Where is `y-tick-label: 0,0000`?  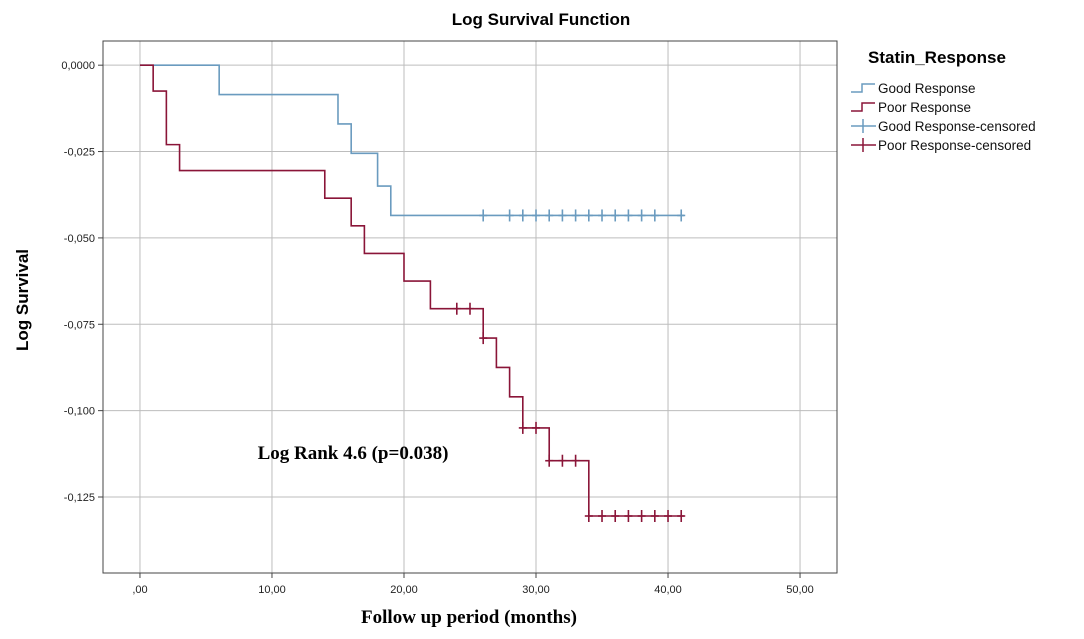 y-tick-label: 0,0000 is located at coordinates (78, 66).